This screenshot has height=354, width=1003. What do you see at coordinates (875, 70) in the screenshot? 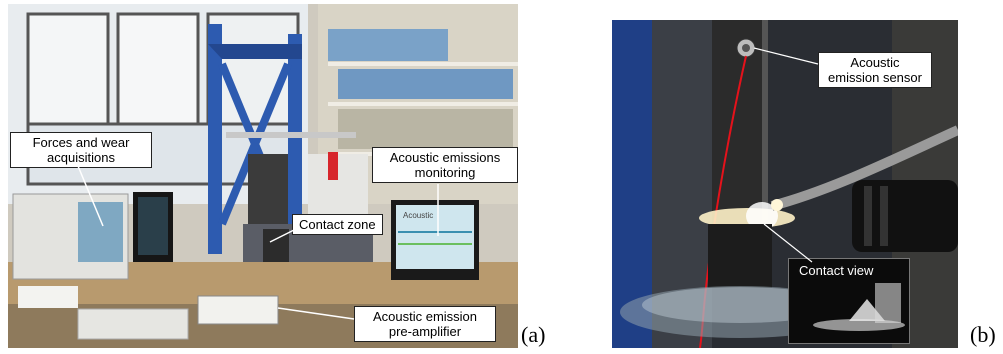
I see `callout-ae-sensor: Acoustic emission sensor` at bounding box center [875, 70].